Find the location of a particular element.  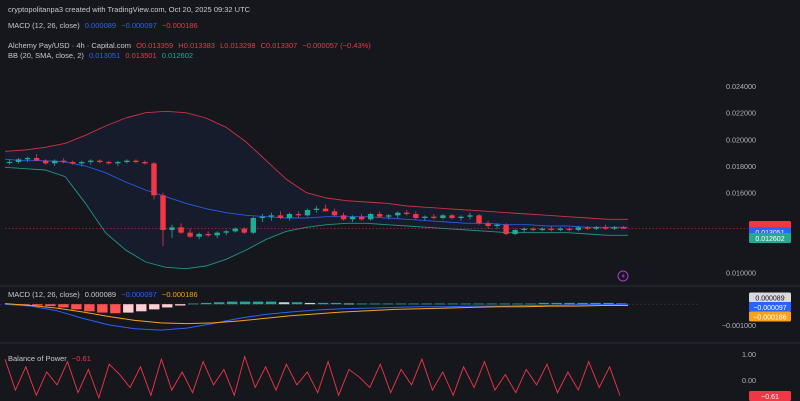

ohlc-close: C0.013307 is located at coordinates (279, 45).